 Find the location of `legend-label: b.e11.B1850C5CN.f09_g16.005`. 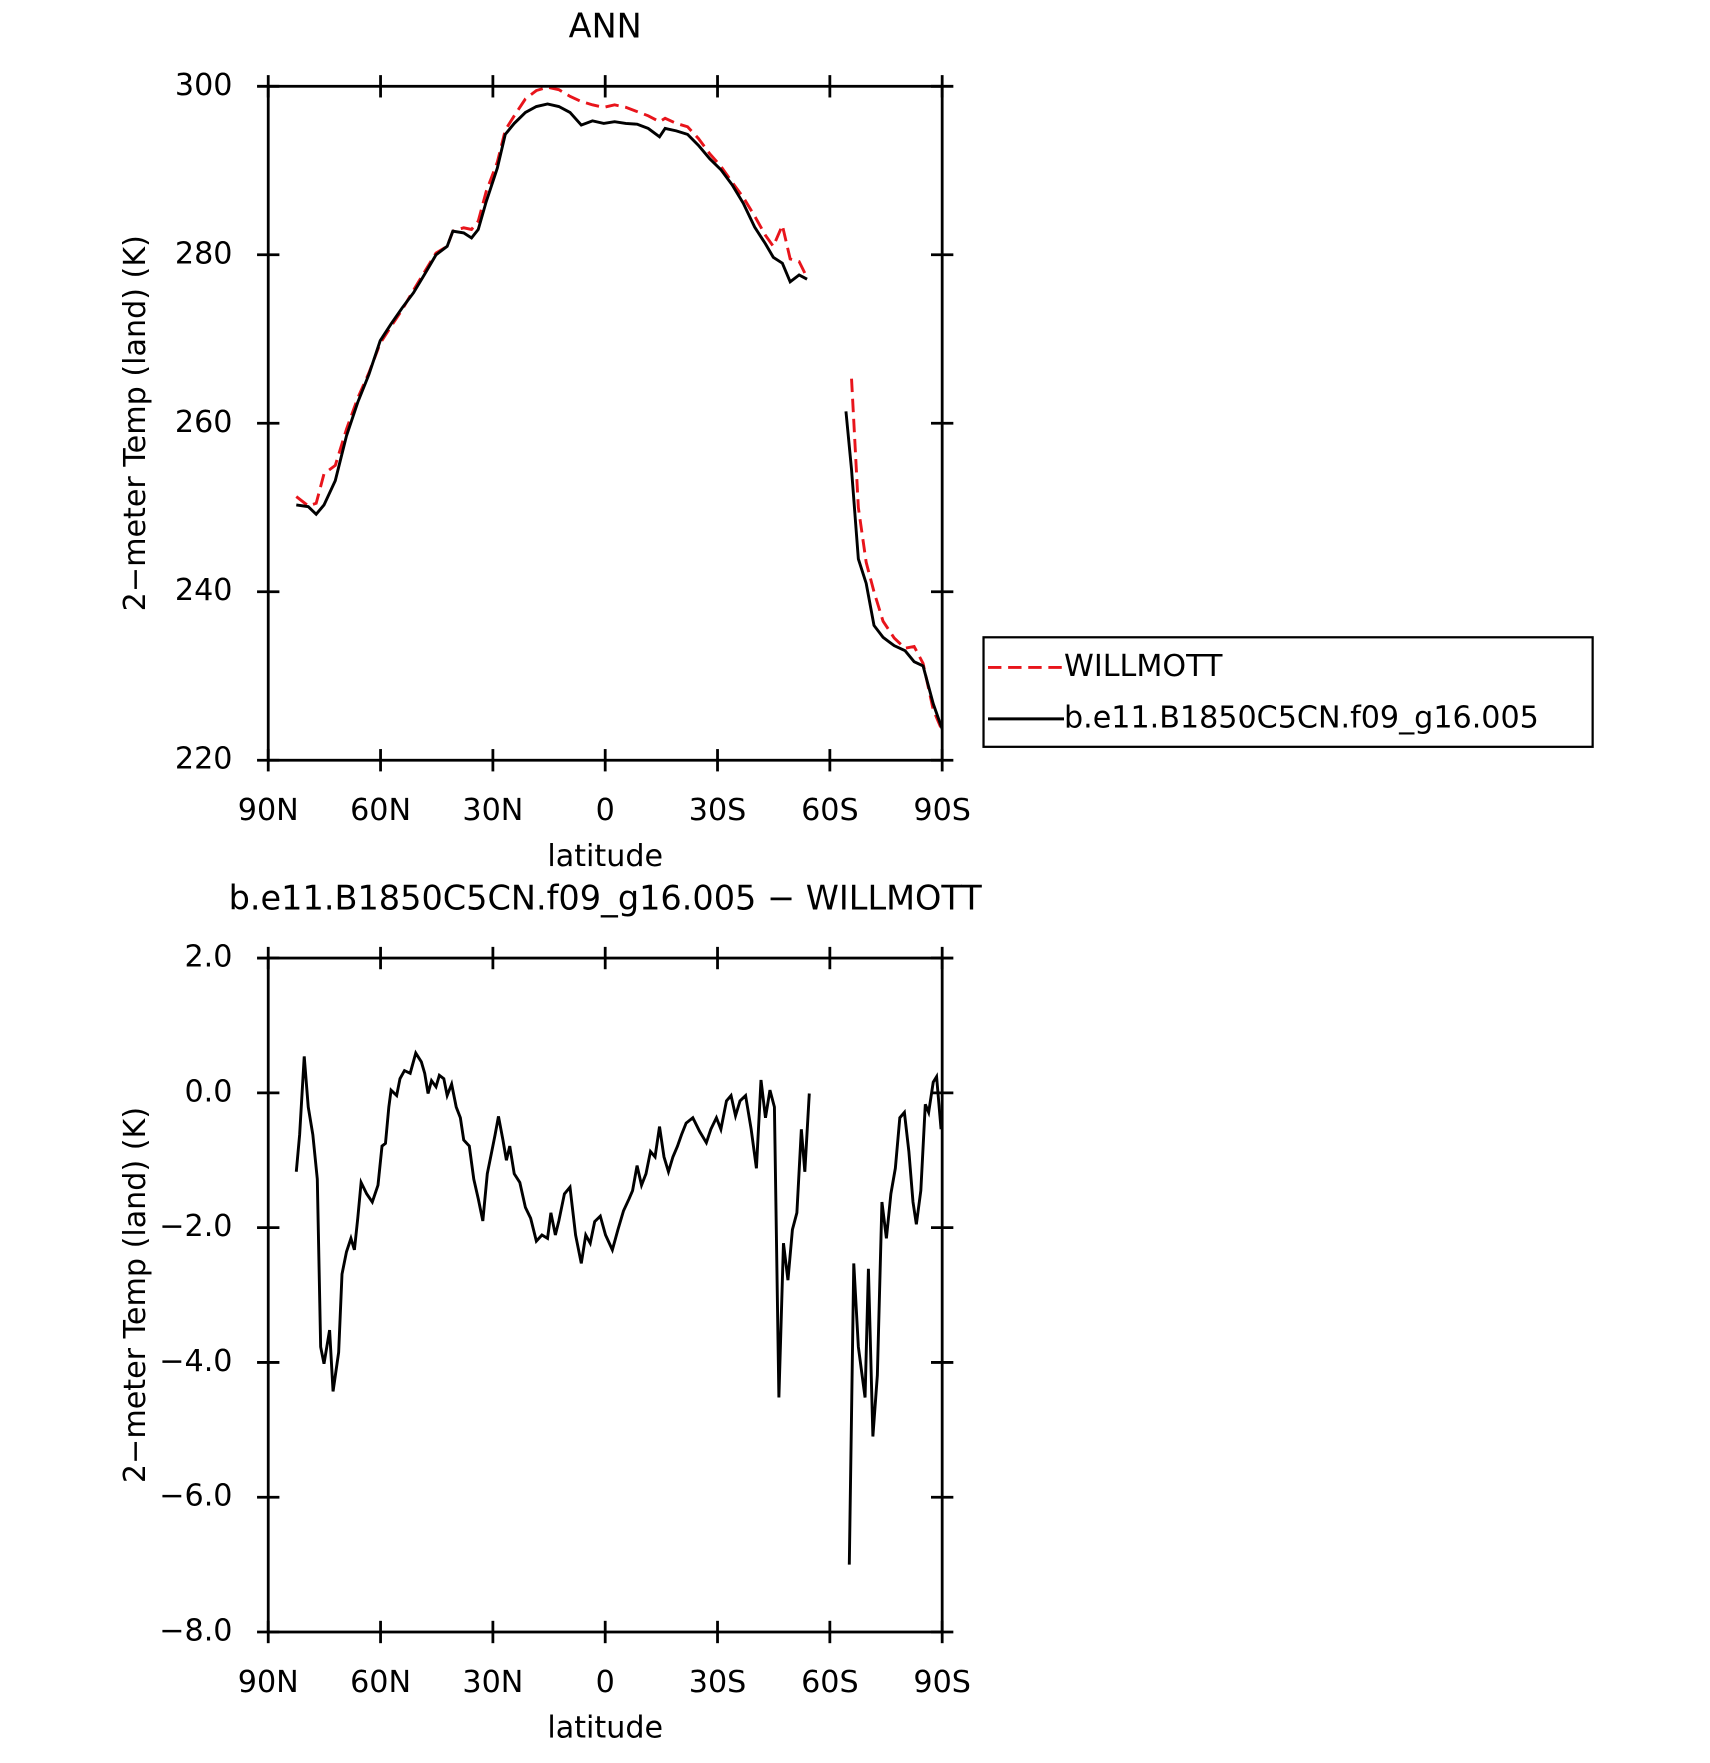

legend-label: b.e11.B1850C5CN.f09_g16.005 is located at coordinates (1301, 717).